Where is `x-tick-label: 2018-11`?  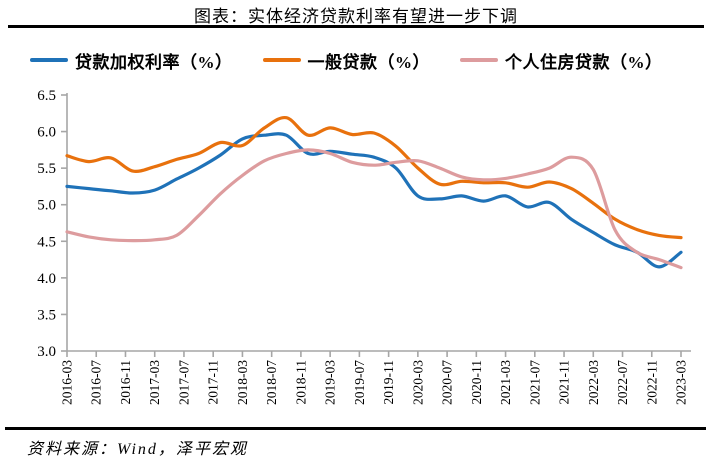 x-tick-label: 2018-11 is located at coordinates (300, 382).